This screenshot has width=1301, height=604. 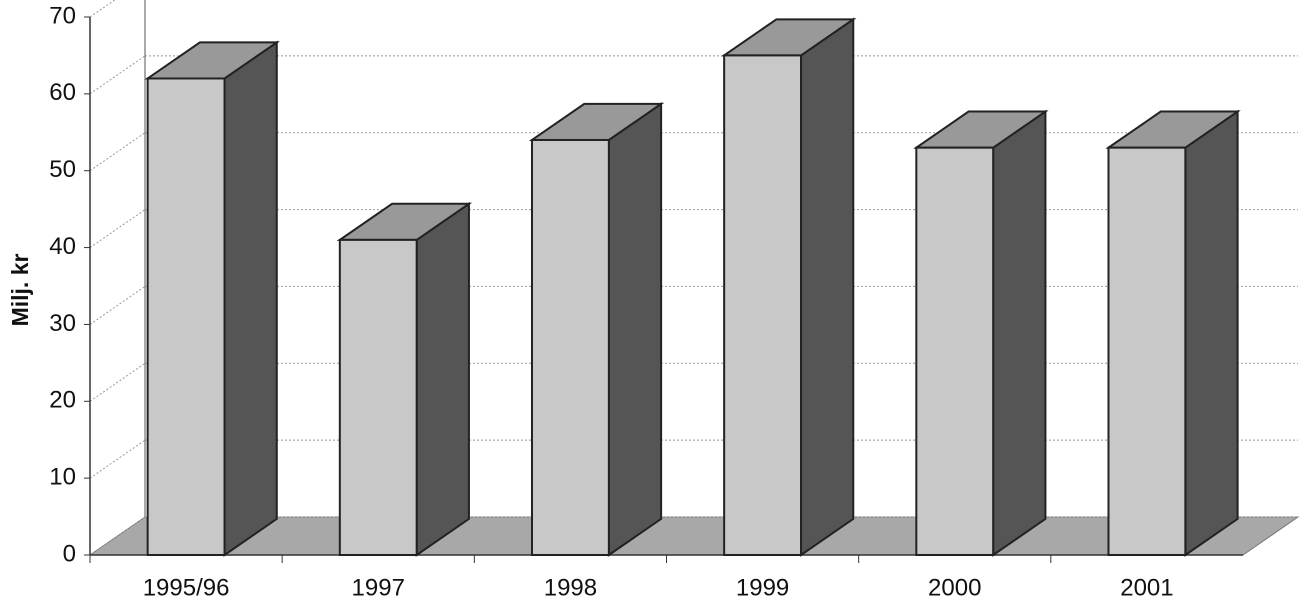 What do you see at coordinates (62, 92) in the screenshot?
I see `y-tick-label: 60` at bounding box center [62, 92].